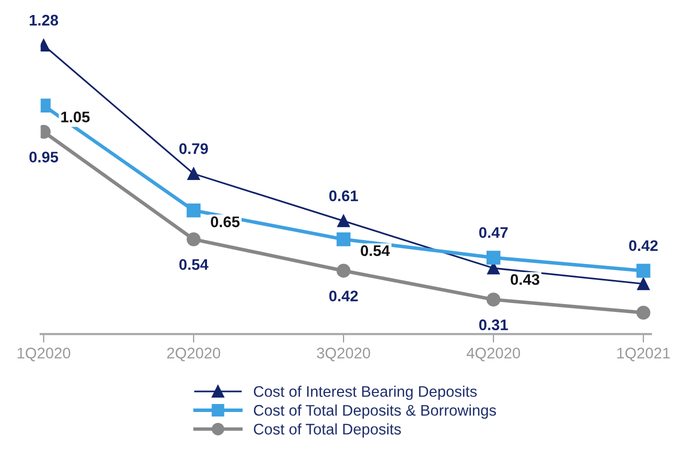 The width and height of the screenshot is (678, 464). What do you see at coordinates (643, 355) in the screenshot?
I see `x-tick-label: 1Q2021` at bounding box center [643, 355].